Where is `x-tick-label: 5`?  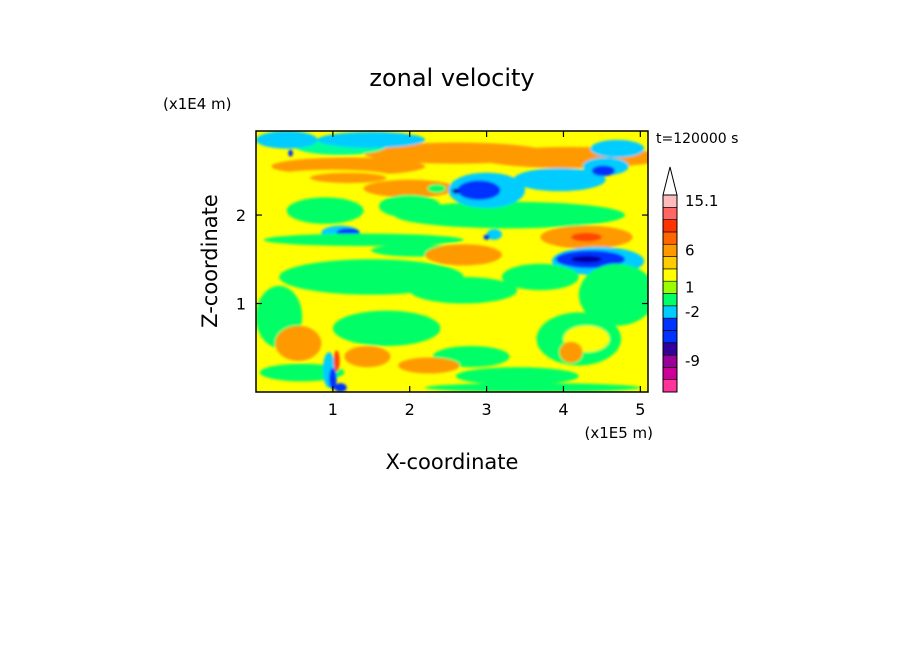 x-tick-label: 5 is located at coordinates (640, 409).